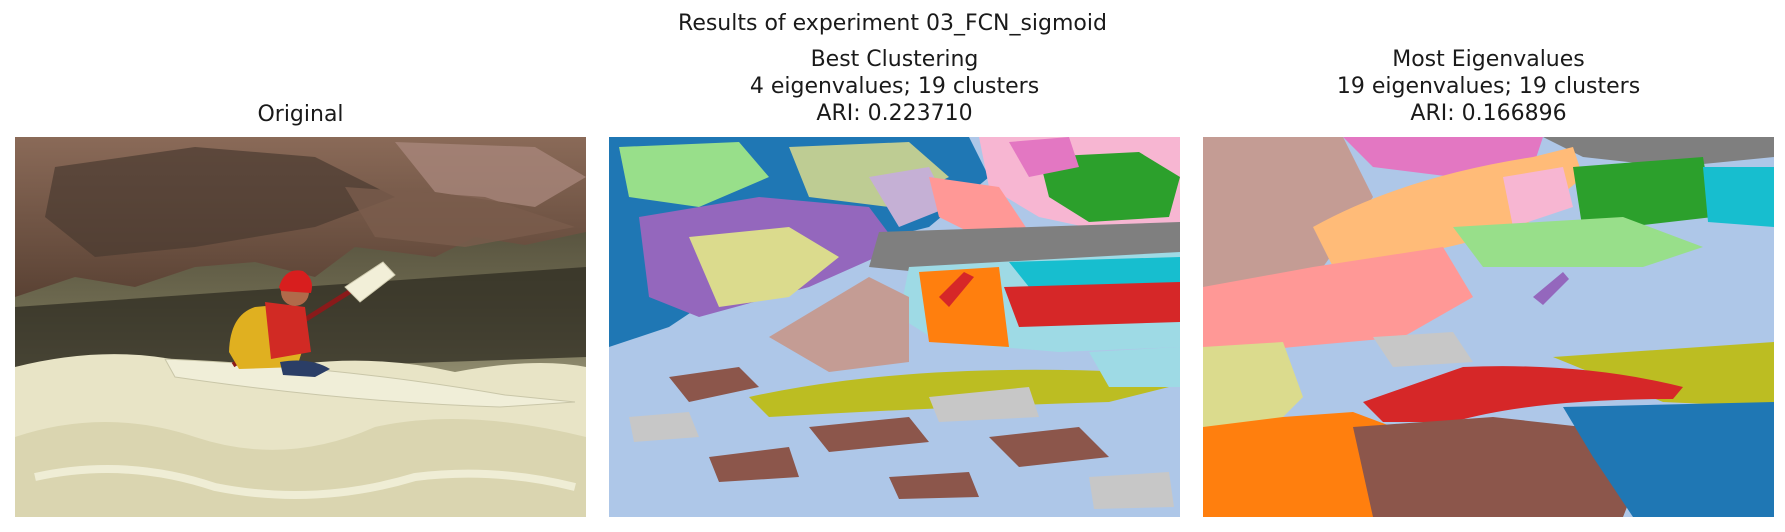 This screenshot has width=1785, height=532. Describe the element at coordinates (892, 23) in the screenshot. I see `figure-suptitle: Results of experiment 03_FCN_sigmoid` at that location.